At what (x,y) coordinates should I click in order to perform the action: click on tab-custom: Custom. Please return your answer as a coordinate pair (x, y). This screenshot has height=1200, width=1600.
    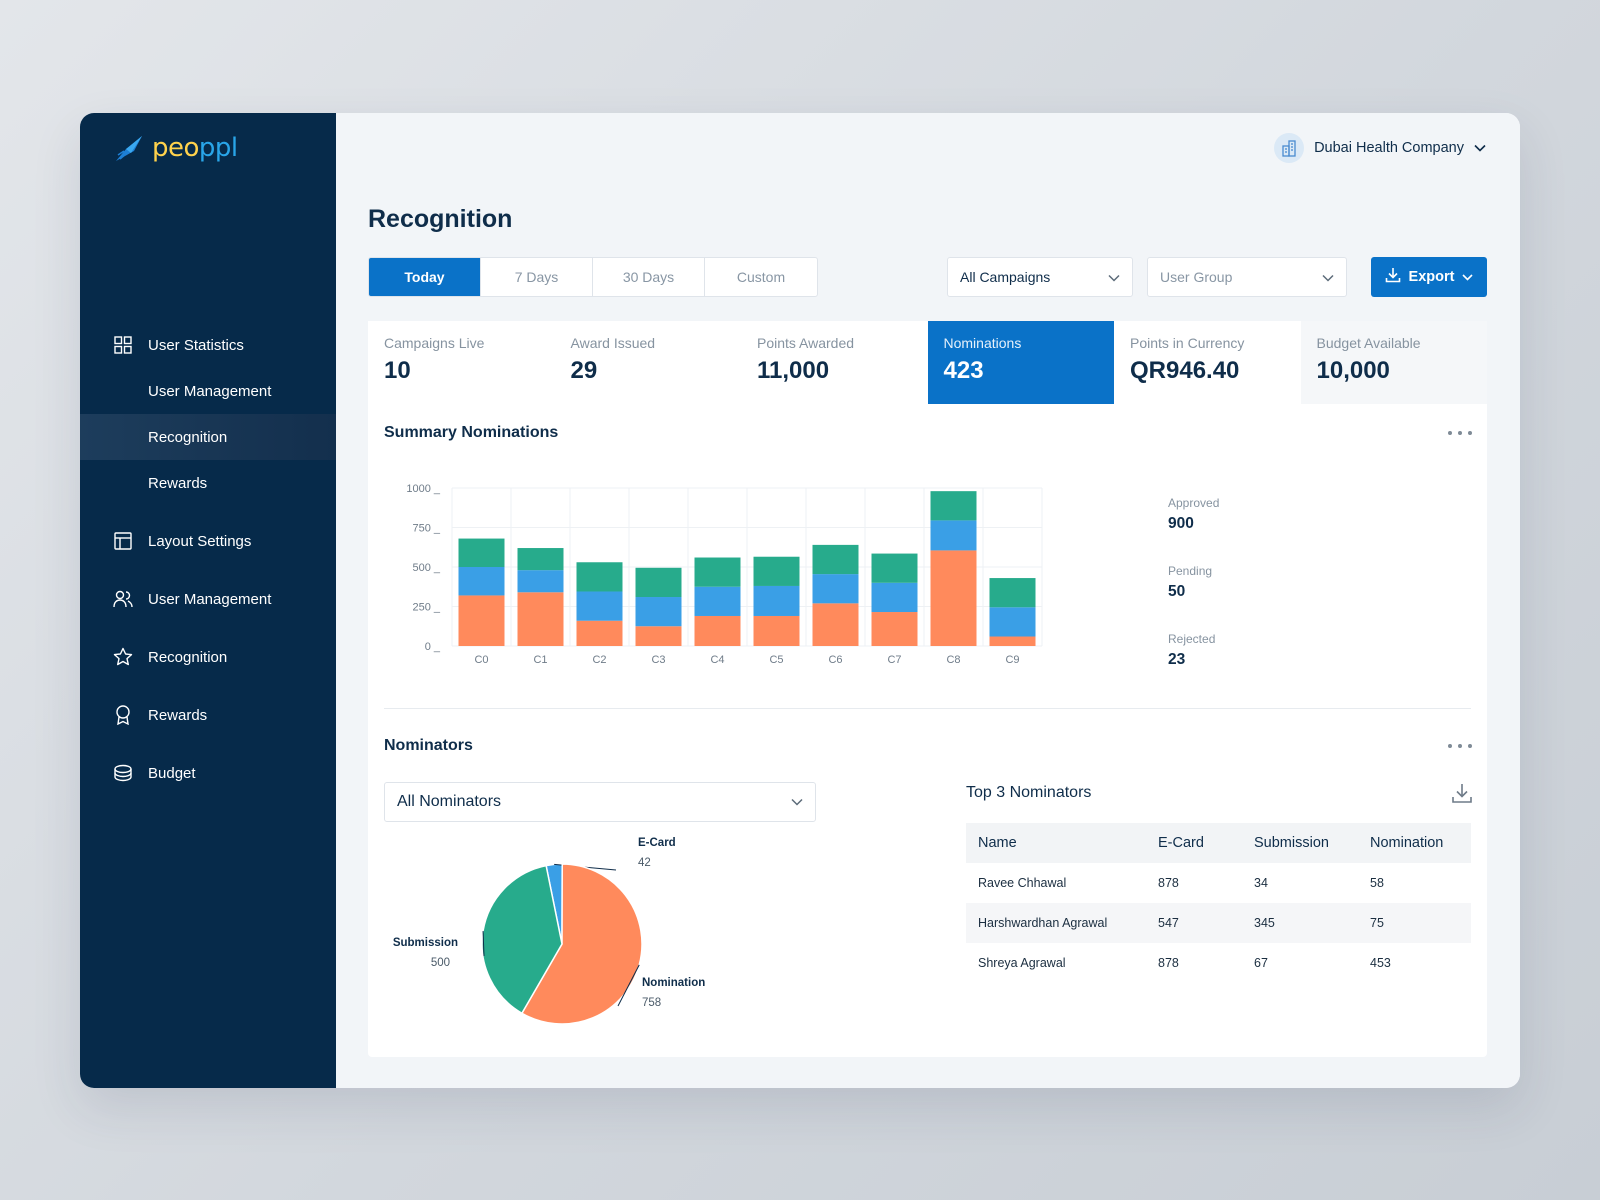
    Looking at the image, I should click on (761, 277).